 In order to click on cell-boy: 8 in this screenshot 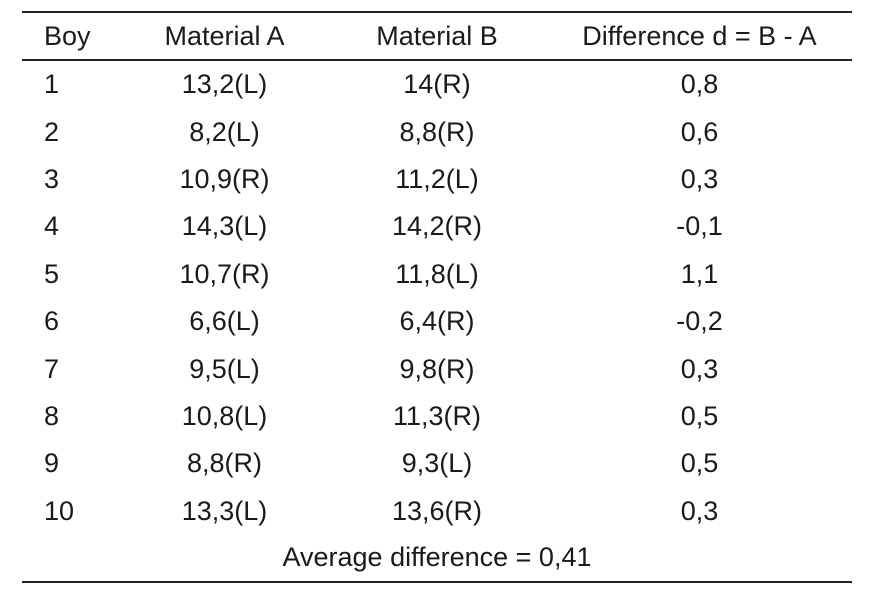, I will do `click(52, 415)`.